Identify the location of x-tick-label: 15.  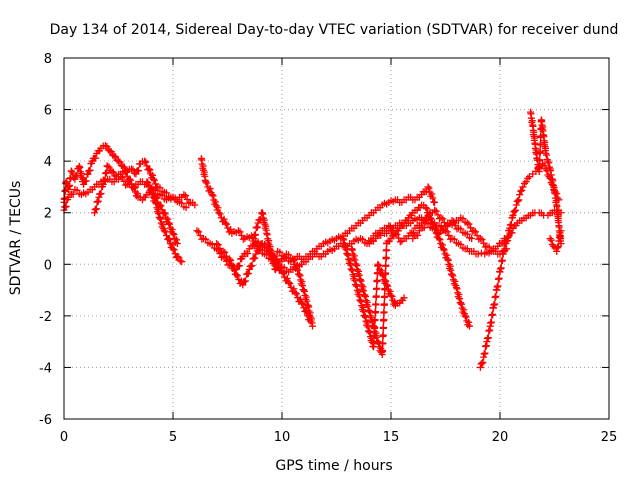
(391, 437).